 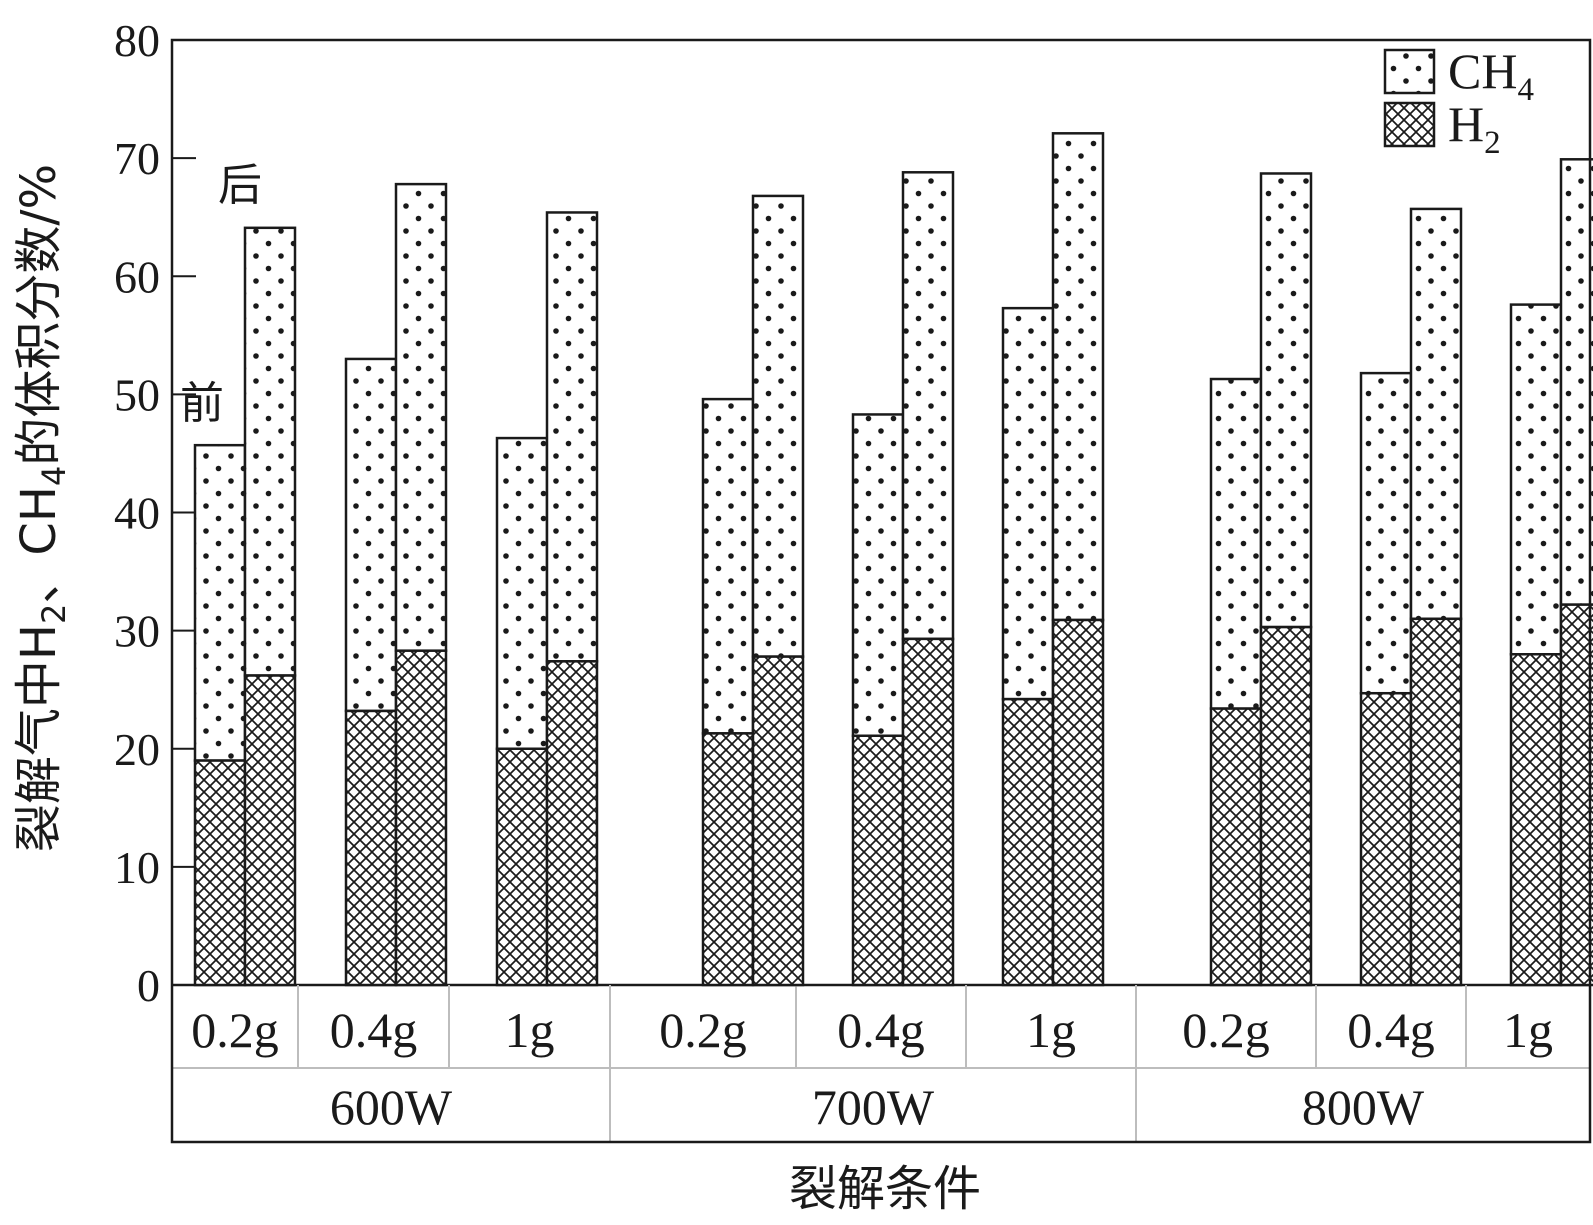 I want to click on group-labels: 600W 700W 800W, so click(x=877, y=1107).